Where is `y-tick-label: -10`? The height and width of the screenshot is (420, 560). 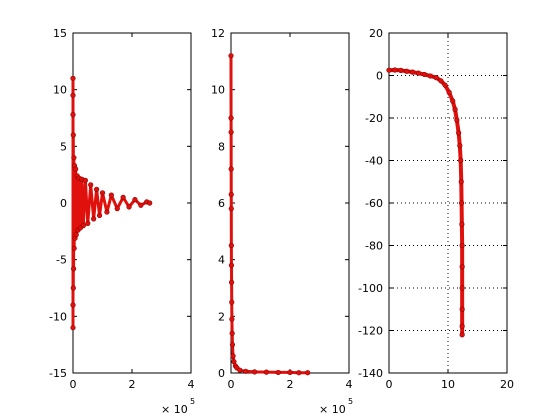 y-tick-label: -10 is located at coordinates (58, 316).